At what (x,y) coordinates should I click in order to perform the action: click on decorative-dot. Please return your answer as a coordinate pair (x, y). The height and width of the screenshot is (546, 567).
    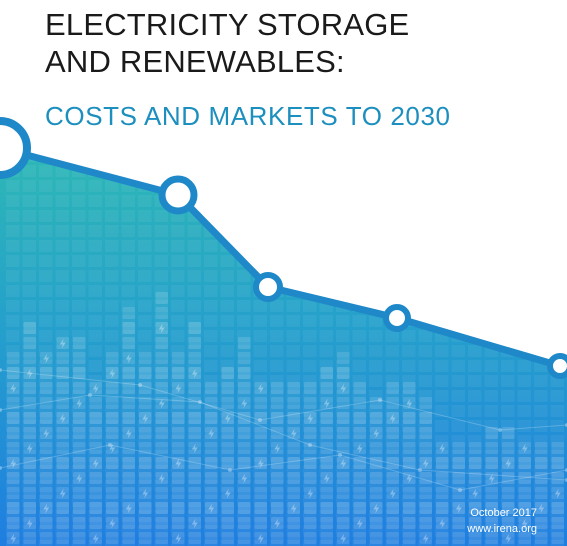
    Looking at the image, I should click on (340, 455).